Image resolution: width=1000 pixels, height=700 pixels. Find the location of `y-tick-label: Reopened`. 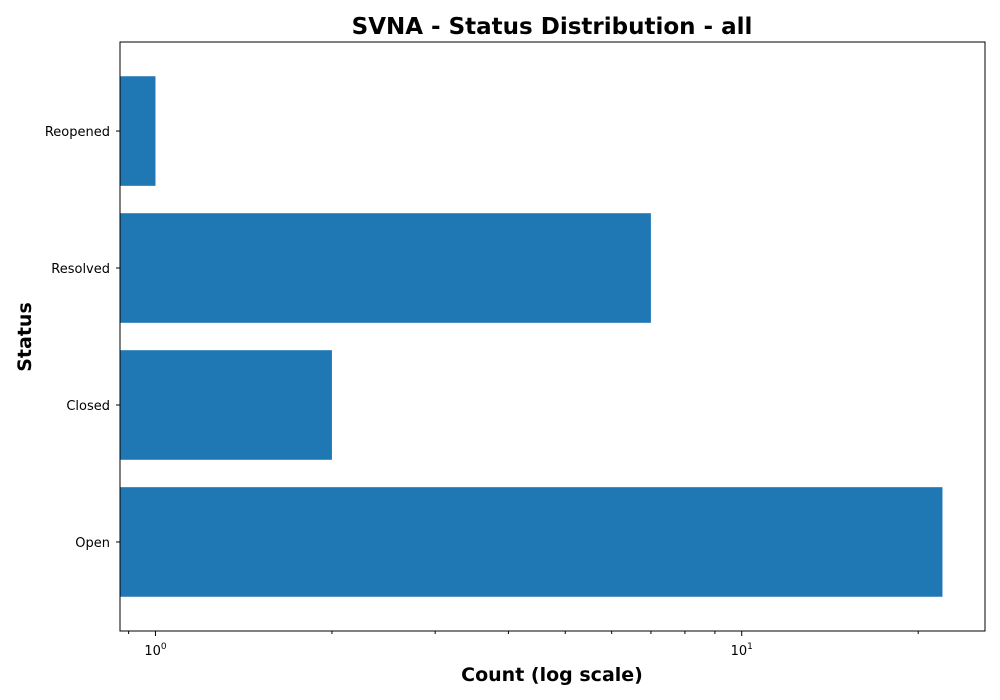

y-tick-label: Reopened is located at coordinates (77, 132).